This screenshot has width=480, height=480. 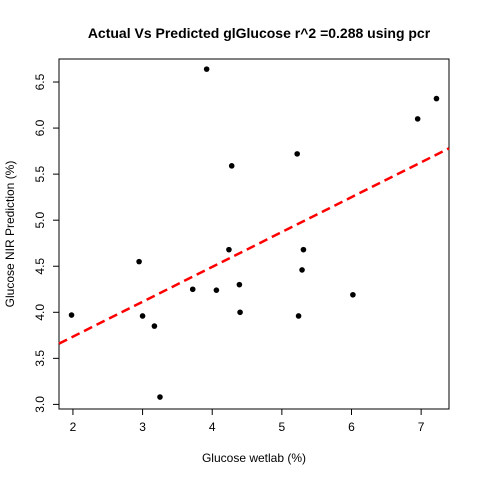 I want to click on x-tick-label: 2, so click(x=73, y=427).